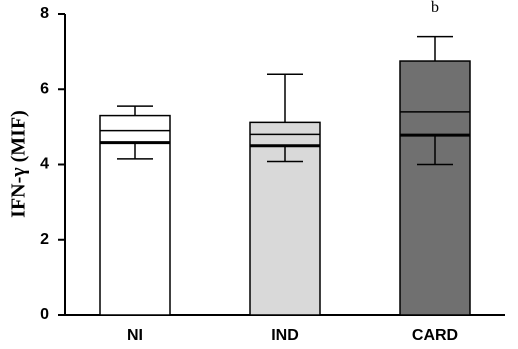 The image size is (518, 349). What do you see at coordinates (44, 239) in the screenshot?
I see `y-tick-label: 2` at bounding box center [44, 239].